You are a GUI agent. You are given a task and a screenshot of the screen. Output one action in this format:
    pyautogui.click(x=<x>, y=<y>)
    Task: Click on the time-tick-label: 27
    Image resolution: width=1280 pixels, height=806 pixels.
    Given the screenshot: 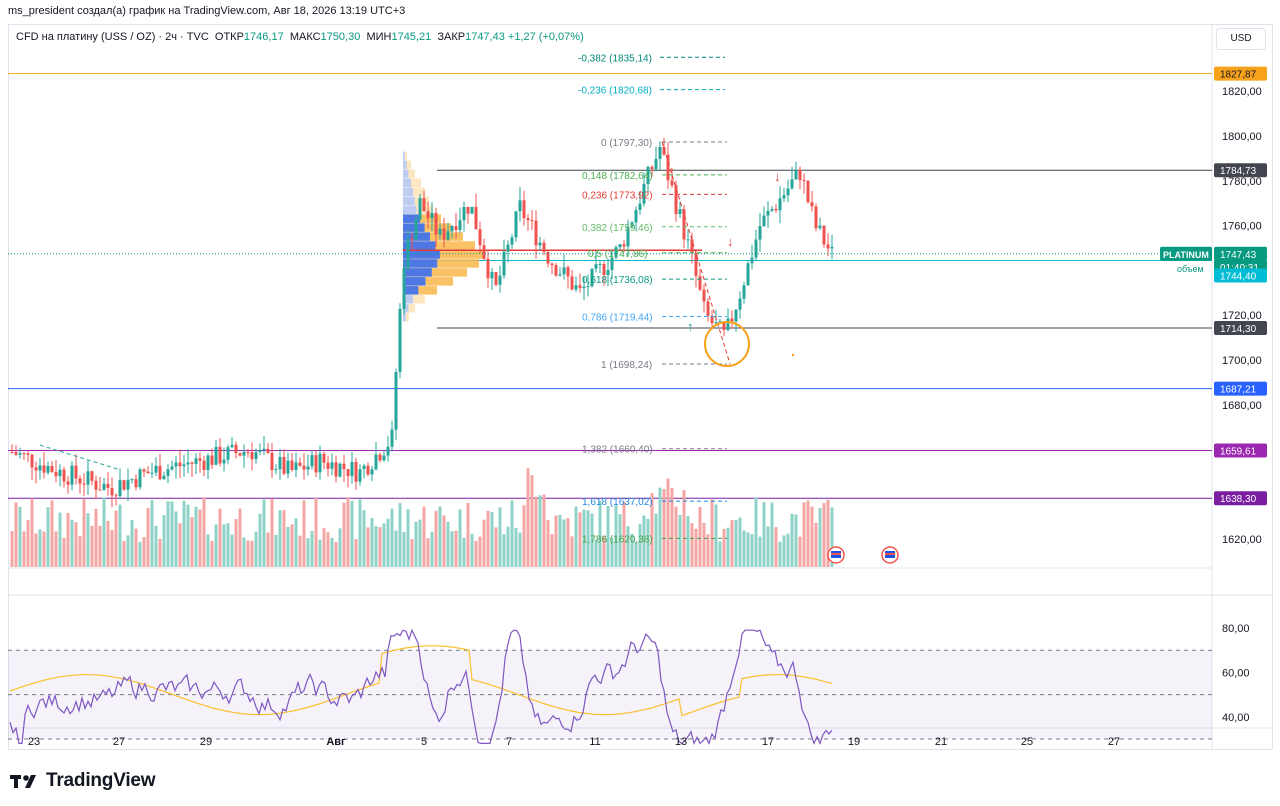 What is the action you would take?
    pyautogui.click(x=1114, y=742)
    